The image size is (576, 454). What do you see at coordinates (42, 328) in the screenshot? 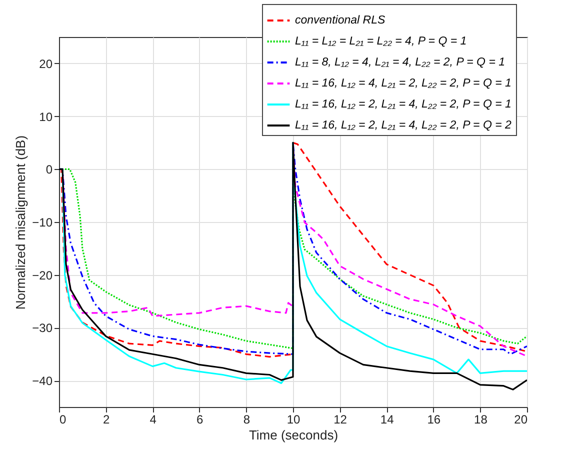
I see `y-tick-label: −30` at bounding box center [42, 328].